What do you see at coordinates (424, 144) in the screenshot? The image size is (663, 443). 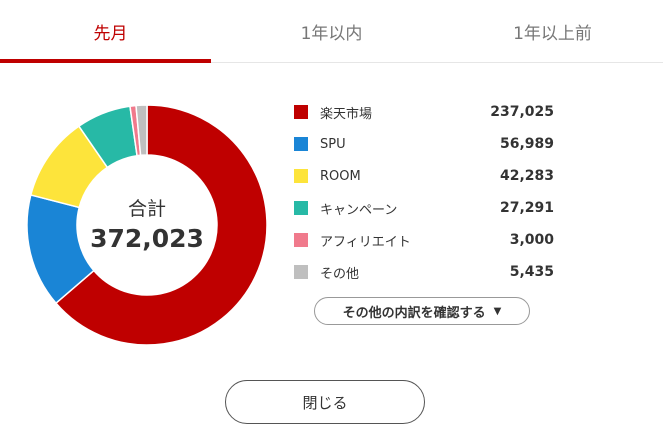 I see `legend-row-spu: SPU 56,989` at bounding box center [424, 144].